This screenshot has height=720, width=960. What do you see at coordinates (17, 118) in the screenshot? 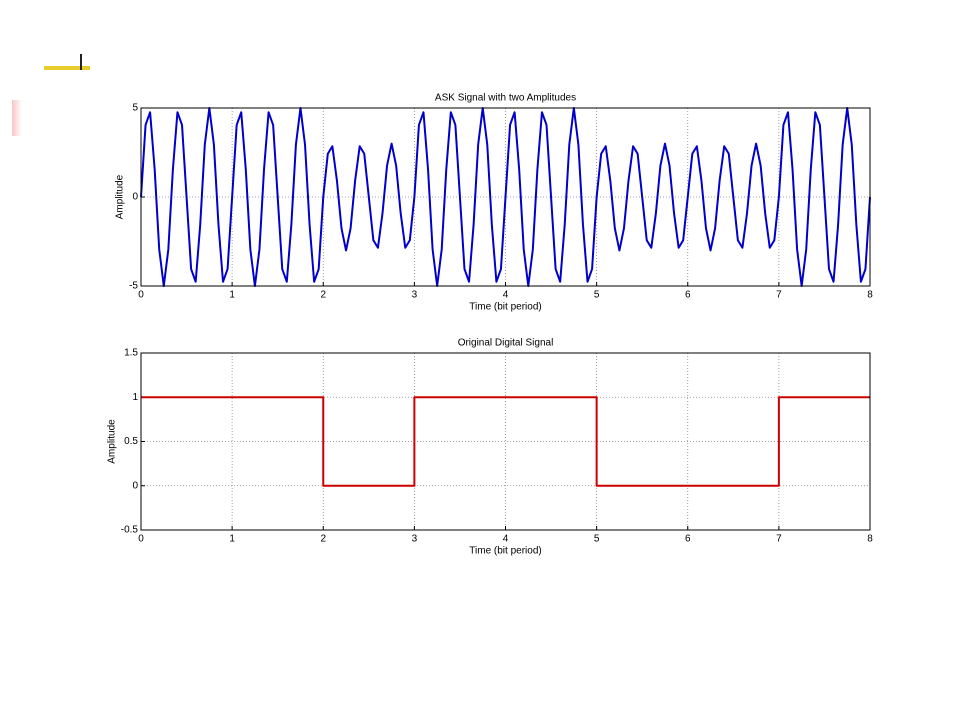
I see `accent-gradient` at bounding box center [17, 118].